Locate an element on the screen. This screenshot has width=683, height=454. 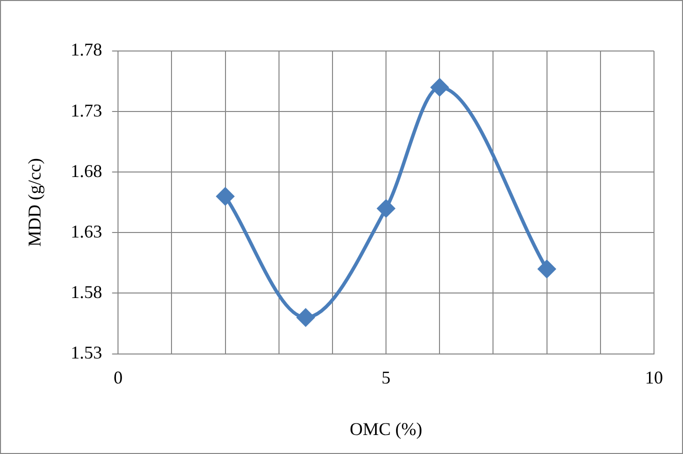
y-tick-label: 1.63 is located at coordinates (86, 231).